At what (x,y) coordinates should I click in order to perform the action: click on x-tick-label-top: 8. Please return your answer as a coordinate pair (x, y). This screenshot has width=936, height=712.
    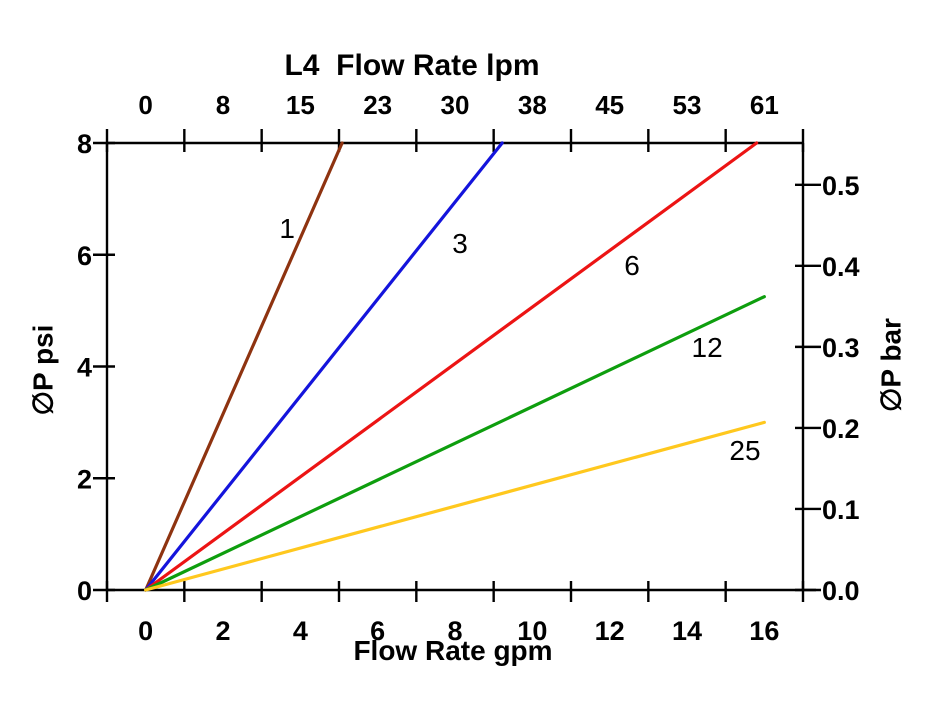
    Looking at the image, I should click on (223, 105).